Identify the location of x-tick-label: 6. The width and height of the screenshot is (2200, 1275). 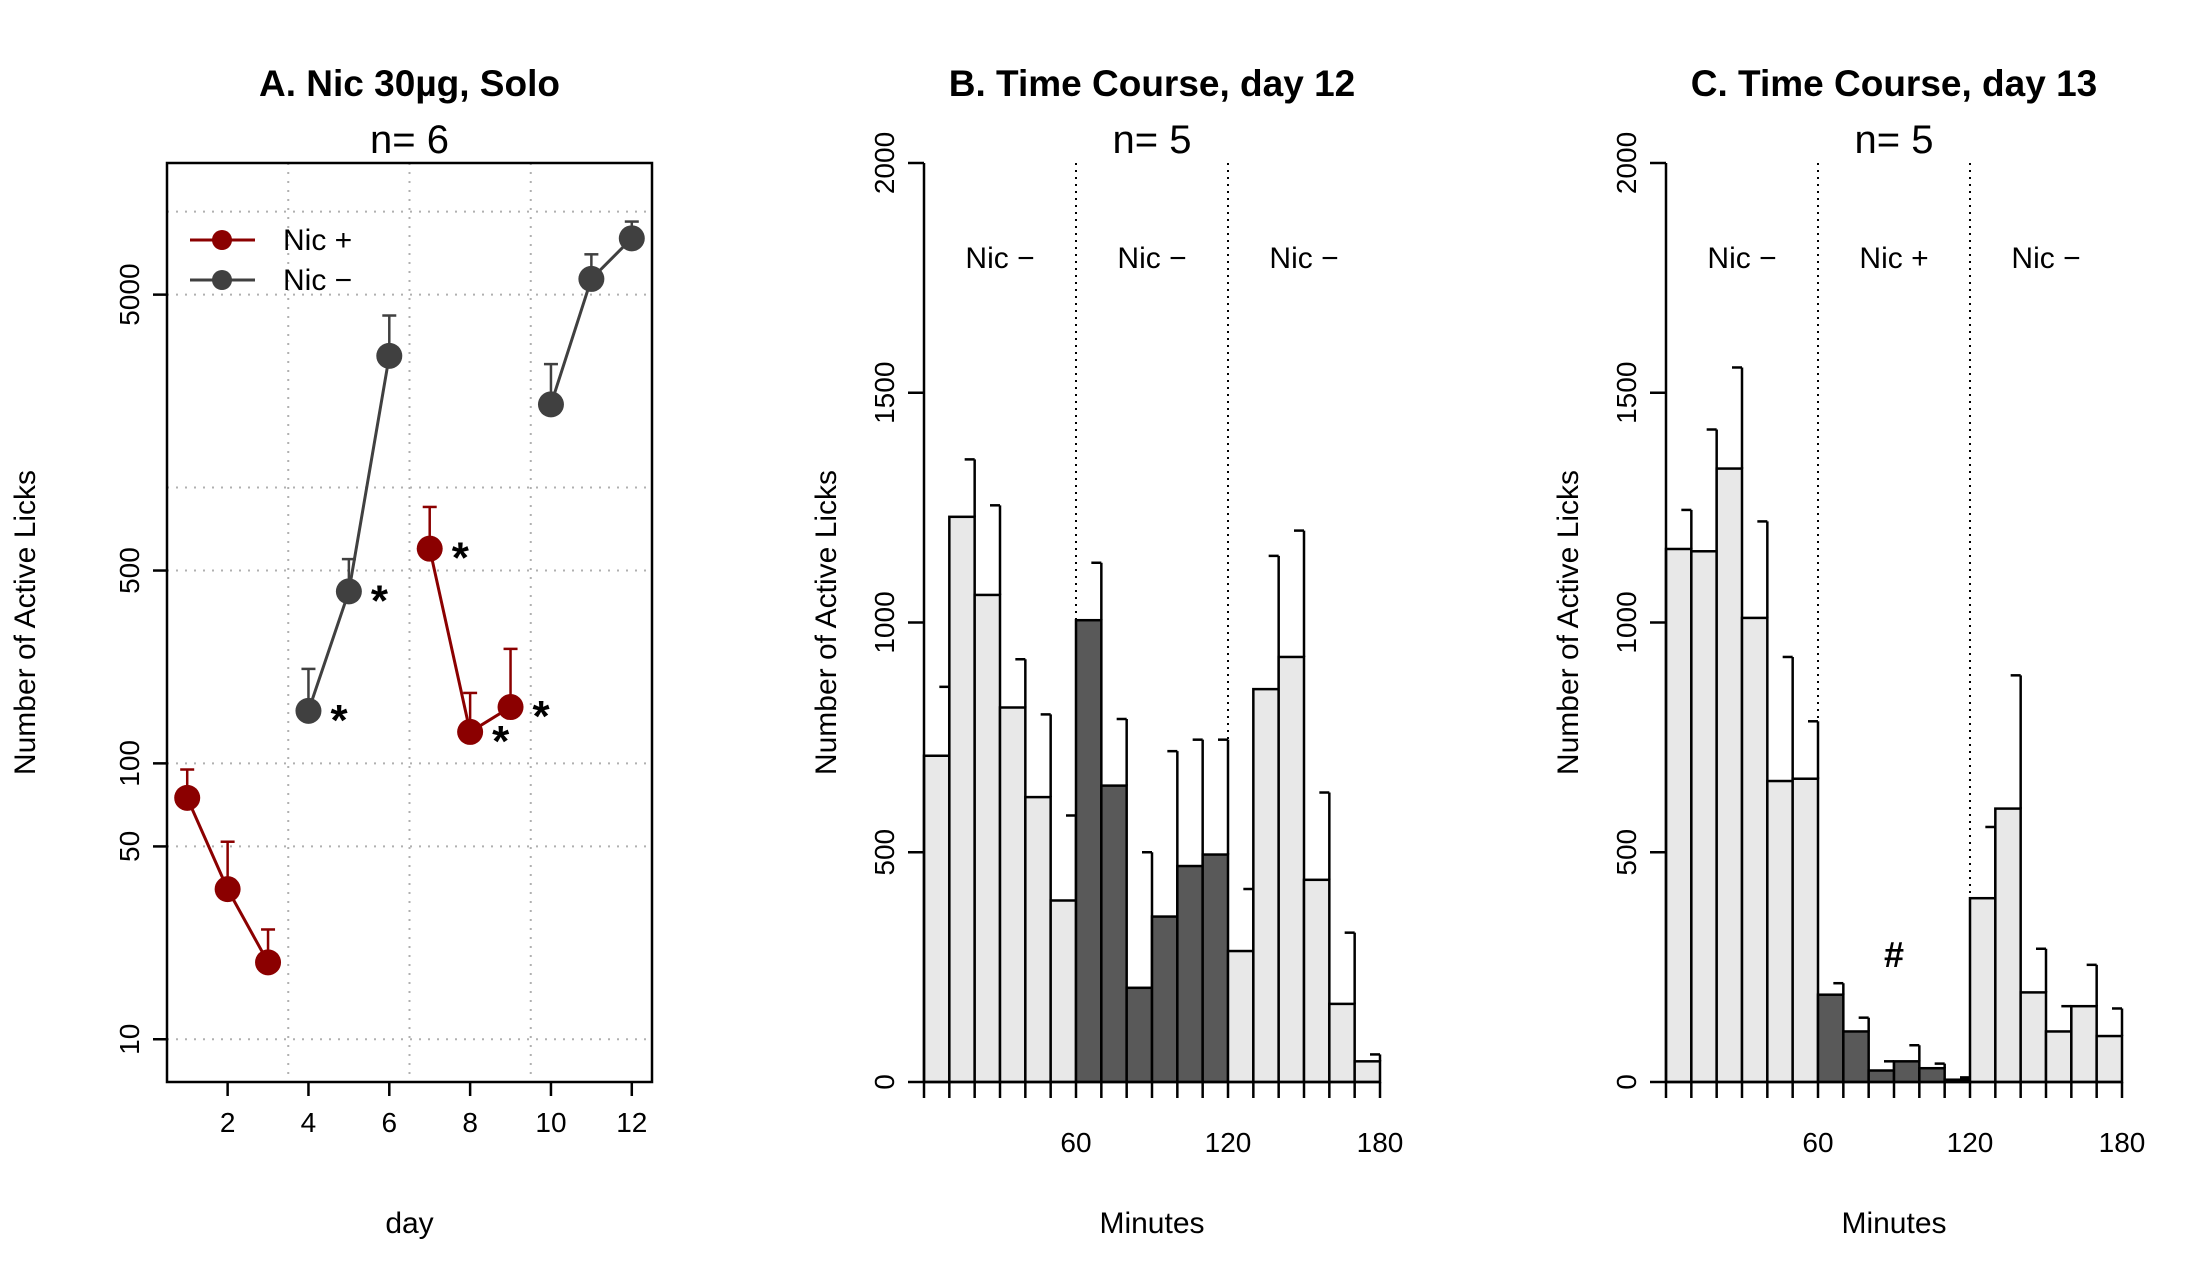
(390, 1122).